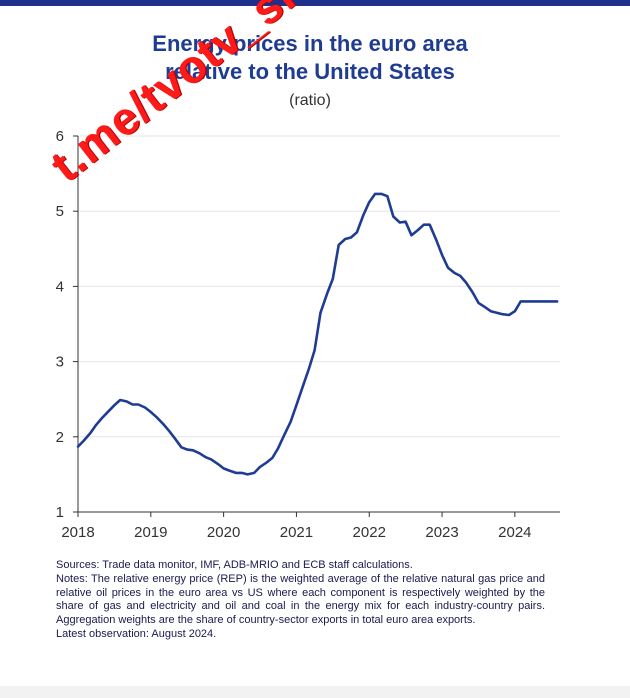  Describe the element at coordinates (514, 532) in the screenshot. I see `x-tick-label: 2024` at that location.